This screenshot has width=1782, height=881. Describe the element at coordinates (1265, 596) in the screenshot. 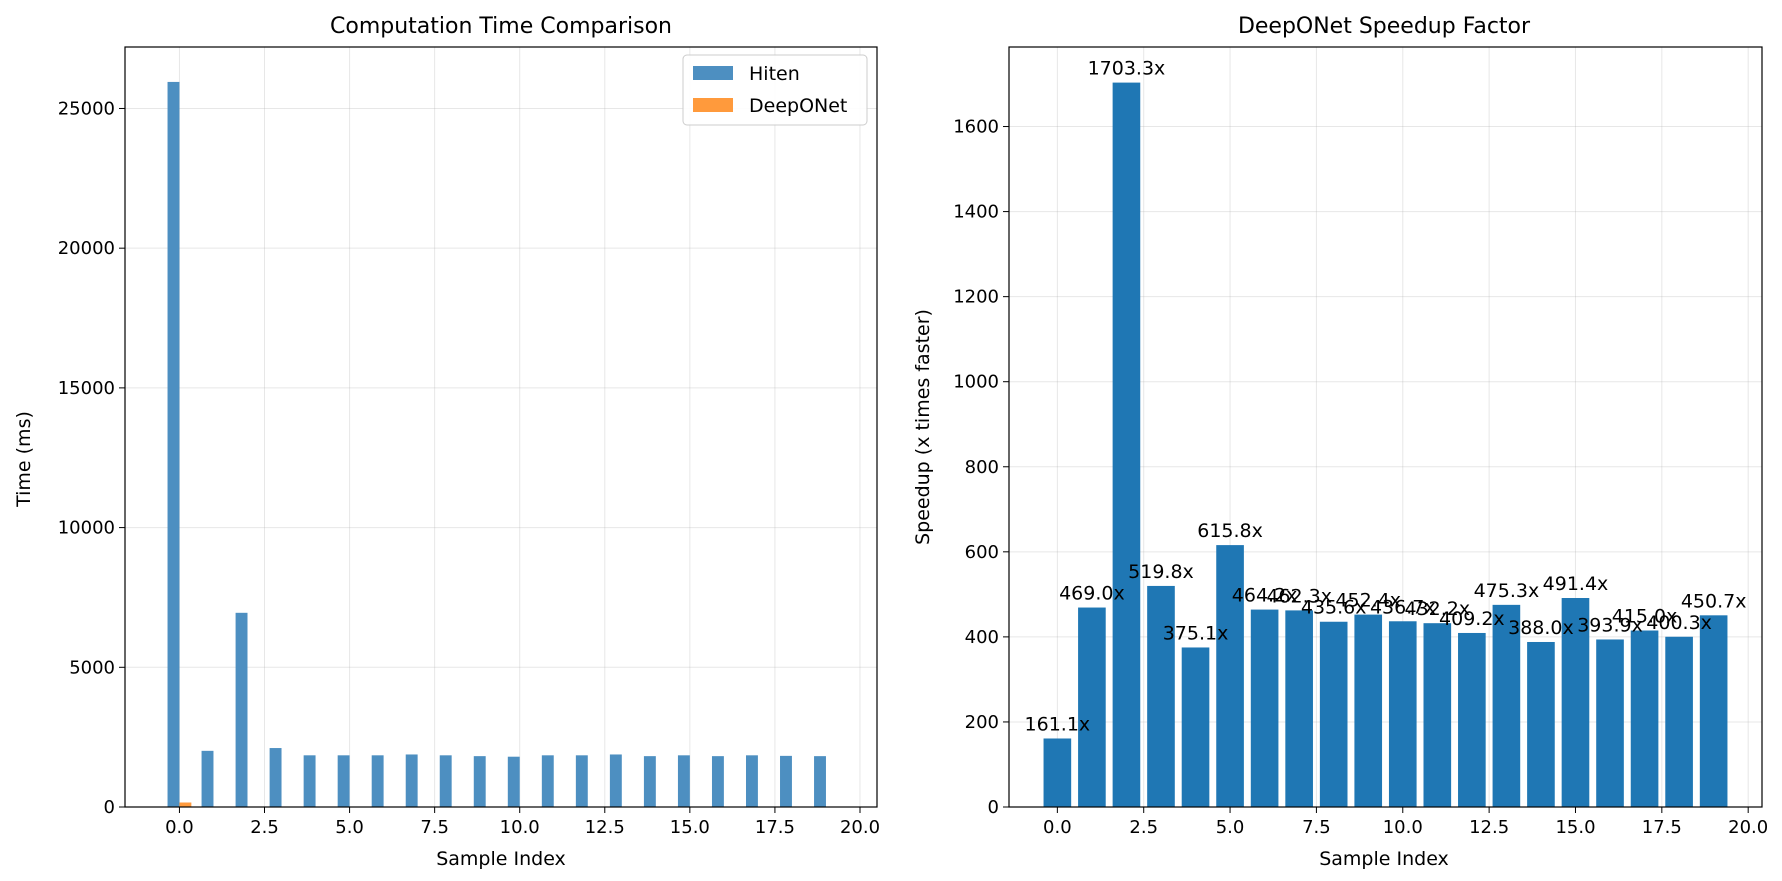

I see `bar-value-label: 464.2x` at that location.